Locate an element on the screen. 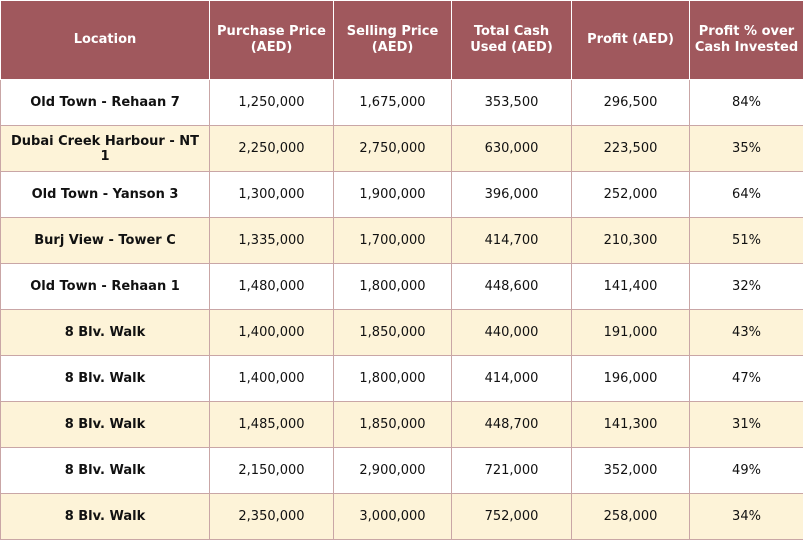 Image resolution: width=803 pixels, height=558 pixels. cell-profit: 191,000 is located at coordinates (630, 332).